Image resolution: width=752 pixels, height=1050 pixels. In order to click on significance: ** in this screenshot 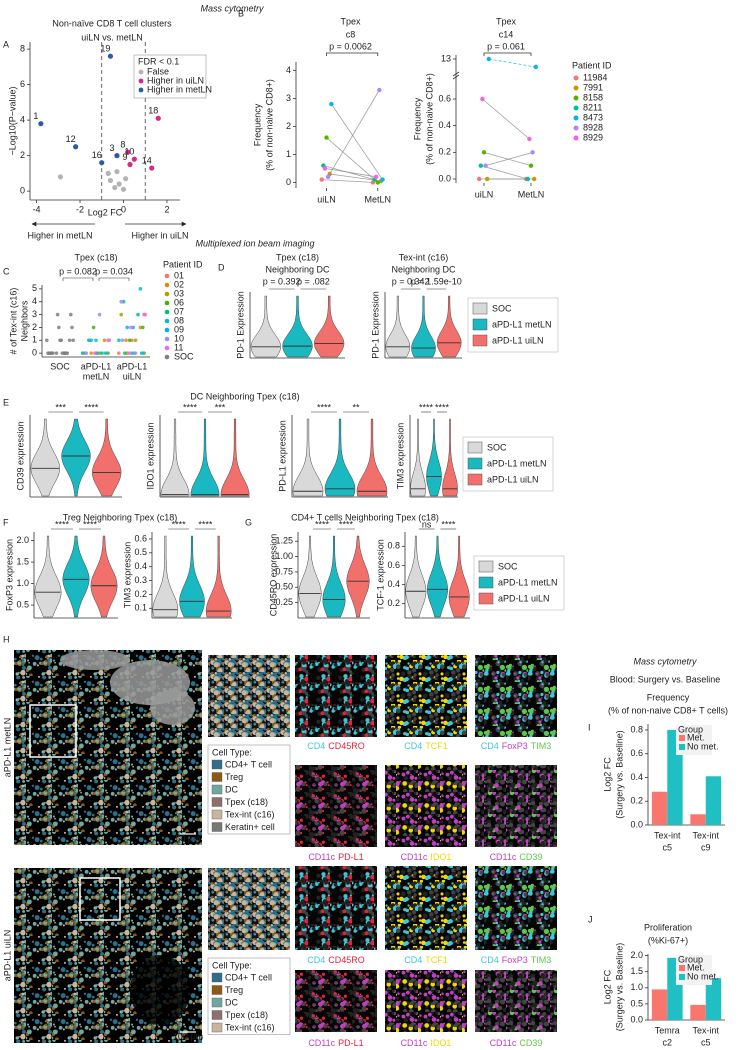, I will do `click(356, 407)`.